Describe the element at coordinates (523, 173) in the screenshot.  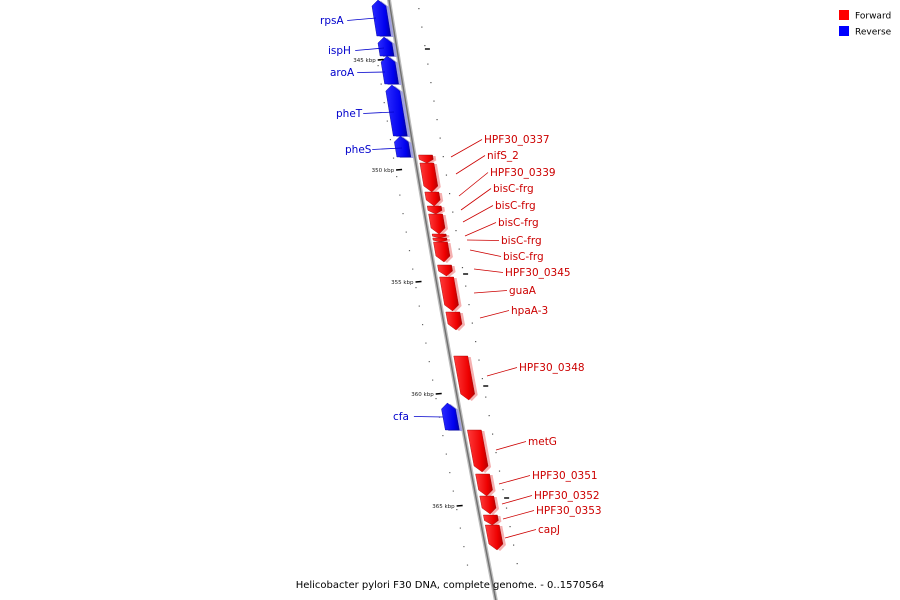
I see `gene-label-hpf30-0339: HPF30_0339` at that location.